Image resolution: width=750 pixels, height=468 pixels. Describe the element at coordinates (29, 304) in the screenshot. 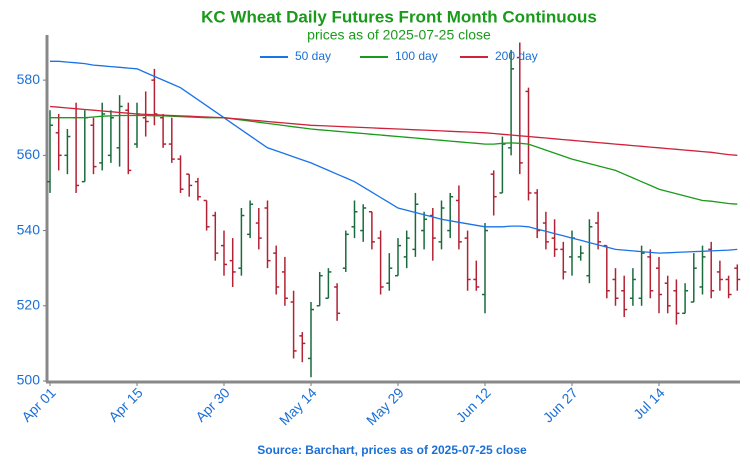

I see `y-tick-label: 520` at that location.